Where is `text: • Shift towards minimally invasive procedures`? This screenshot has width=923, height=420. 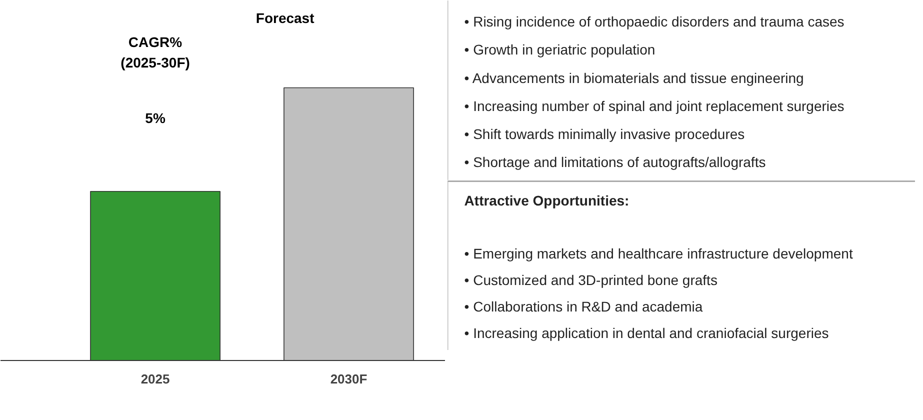
text: • Shift towards minimally invasive procedures is located at coordinates (604, 134).